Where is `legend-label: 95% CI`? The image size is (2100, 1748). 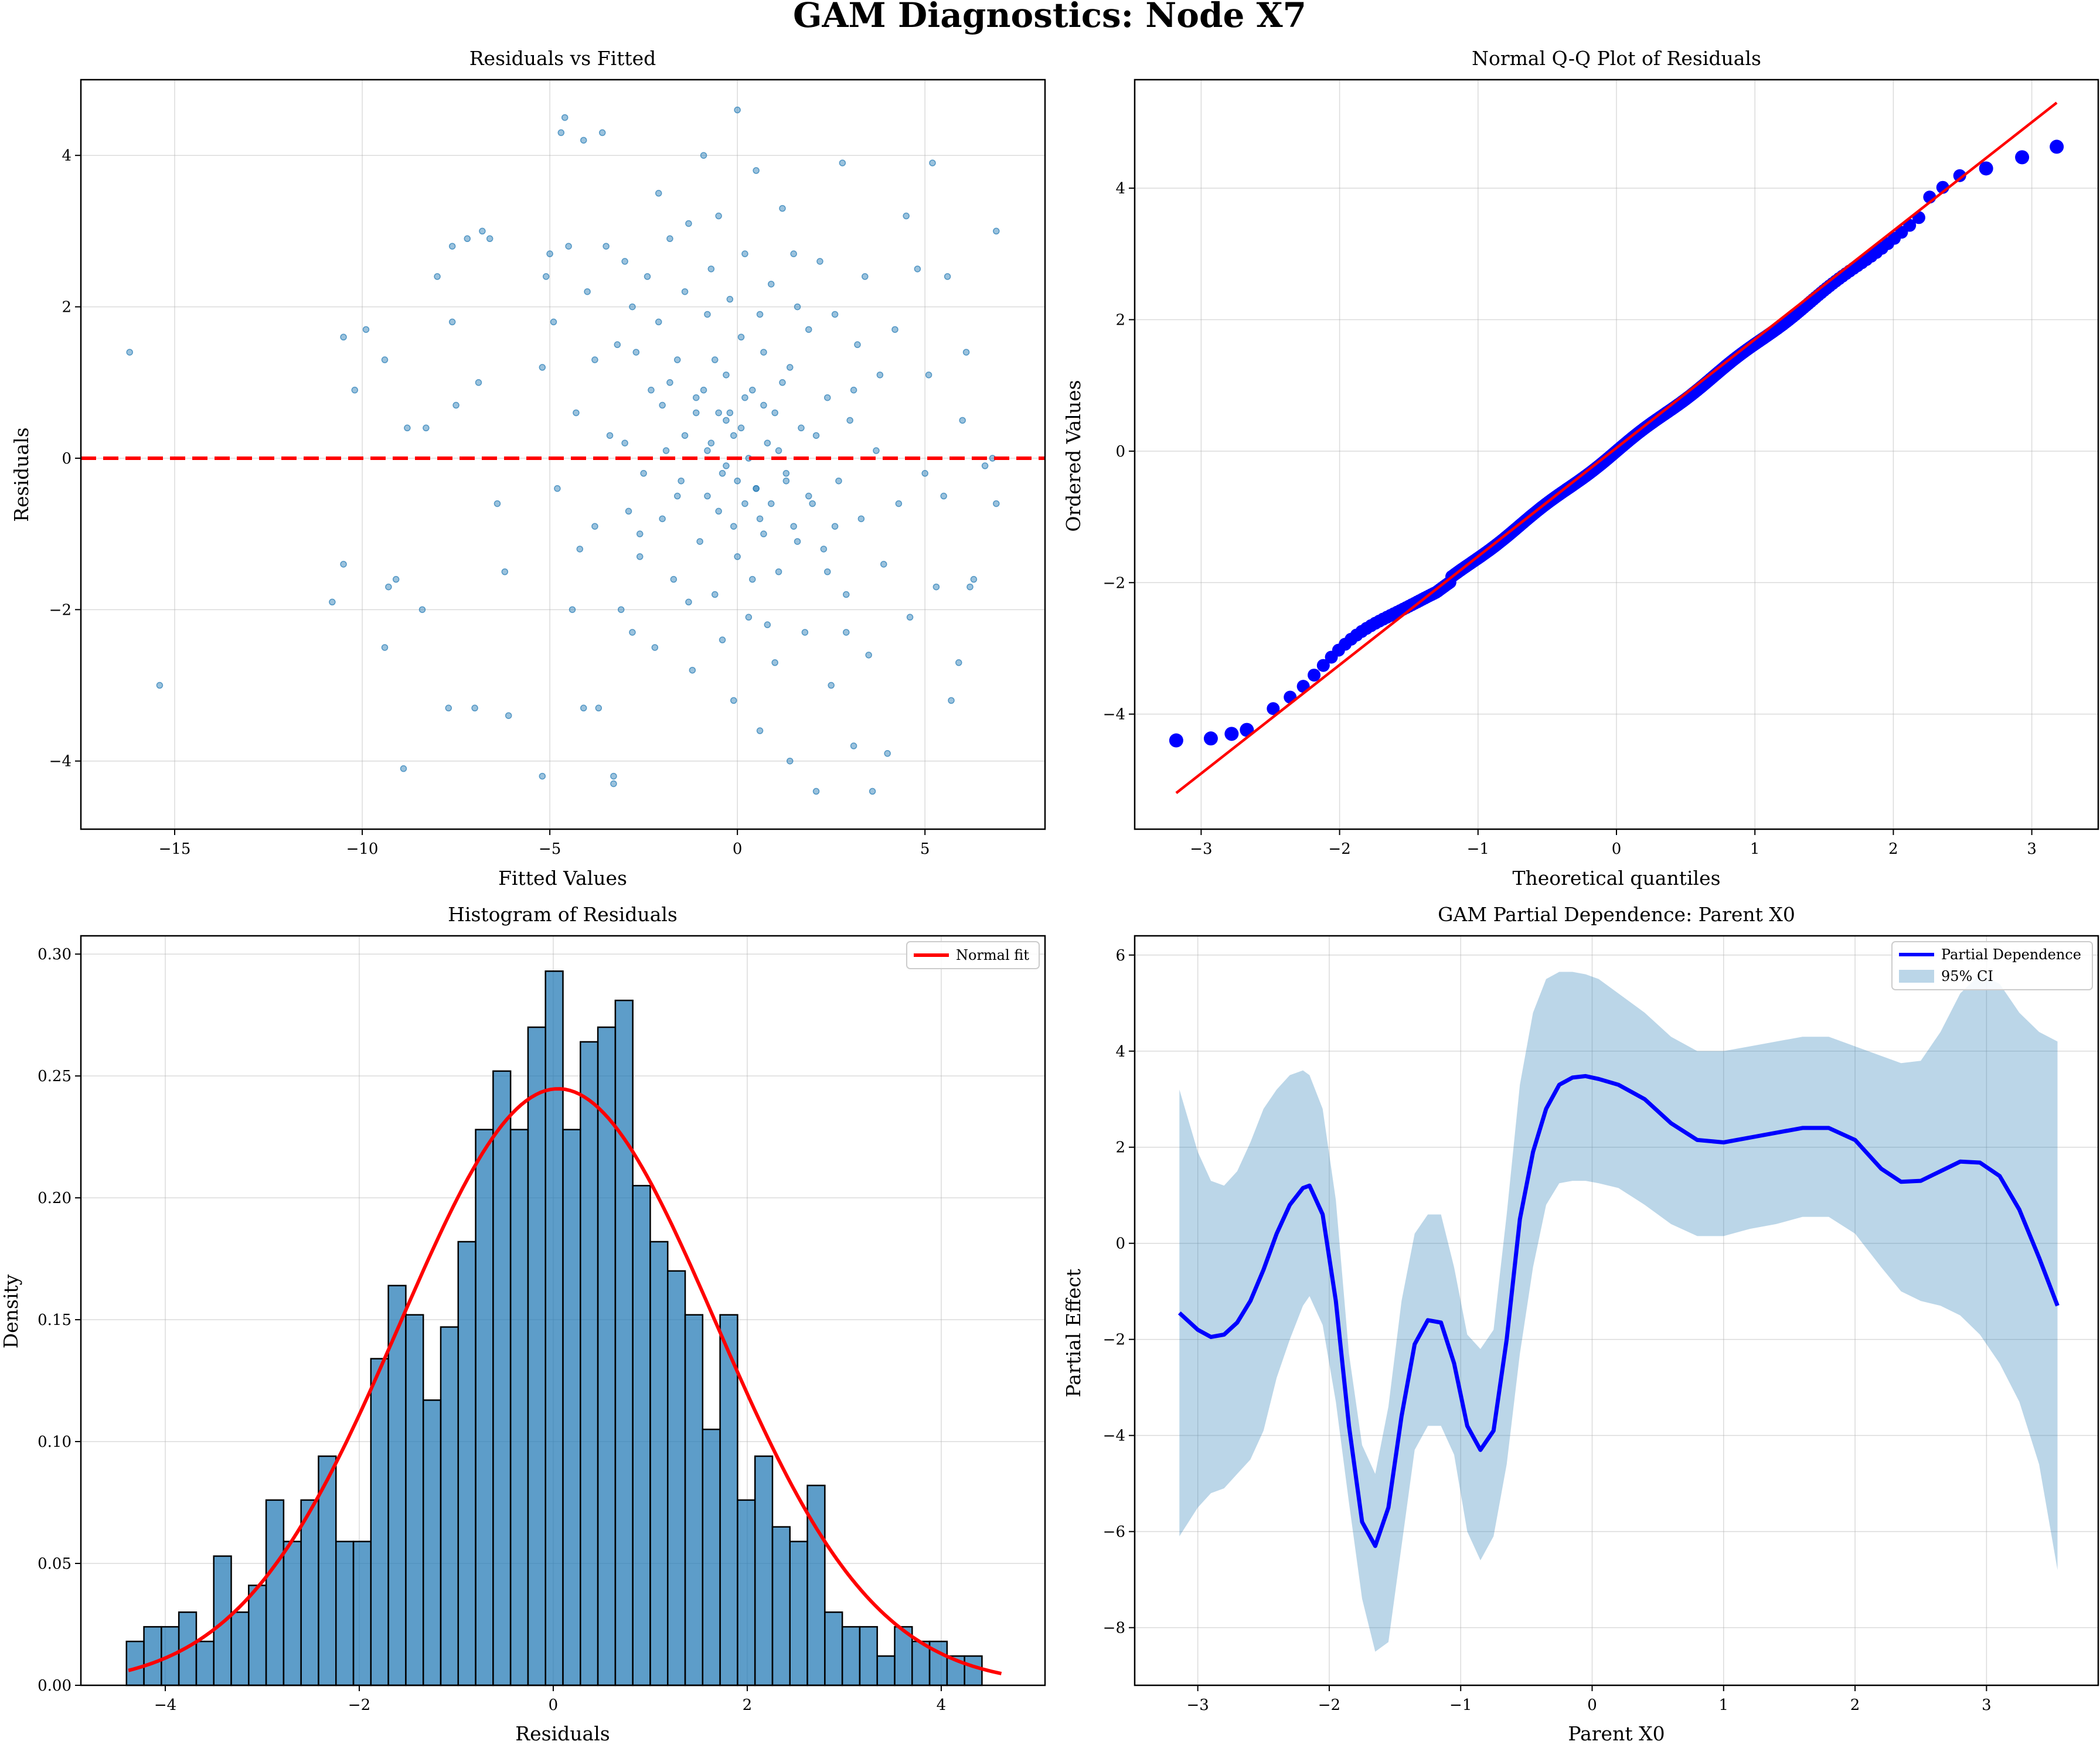 legend-label: 95% CI is located at coordinates (1967, 976).